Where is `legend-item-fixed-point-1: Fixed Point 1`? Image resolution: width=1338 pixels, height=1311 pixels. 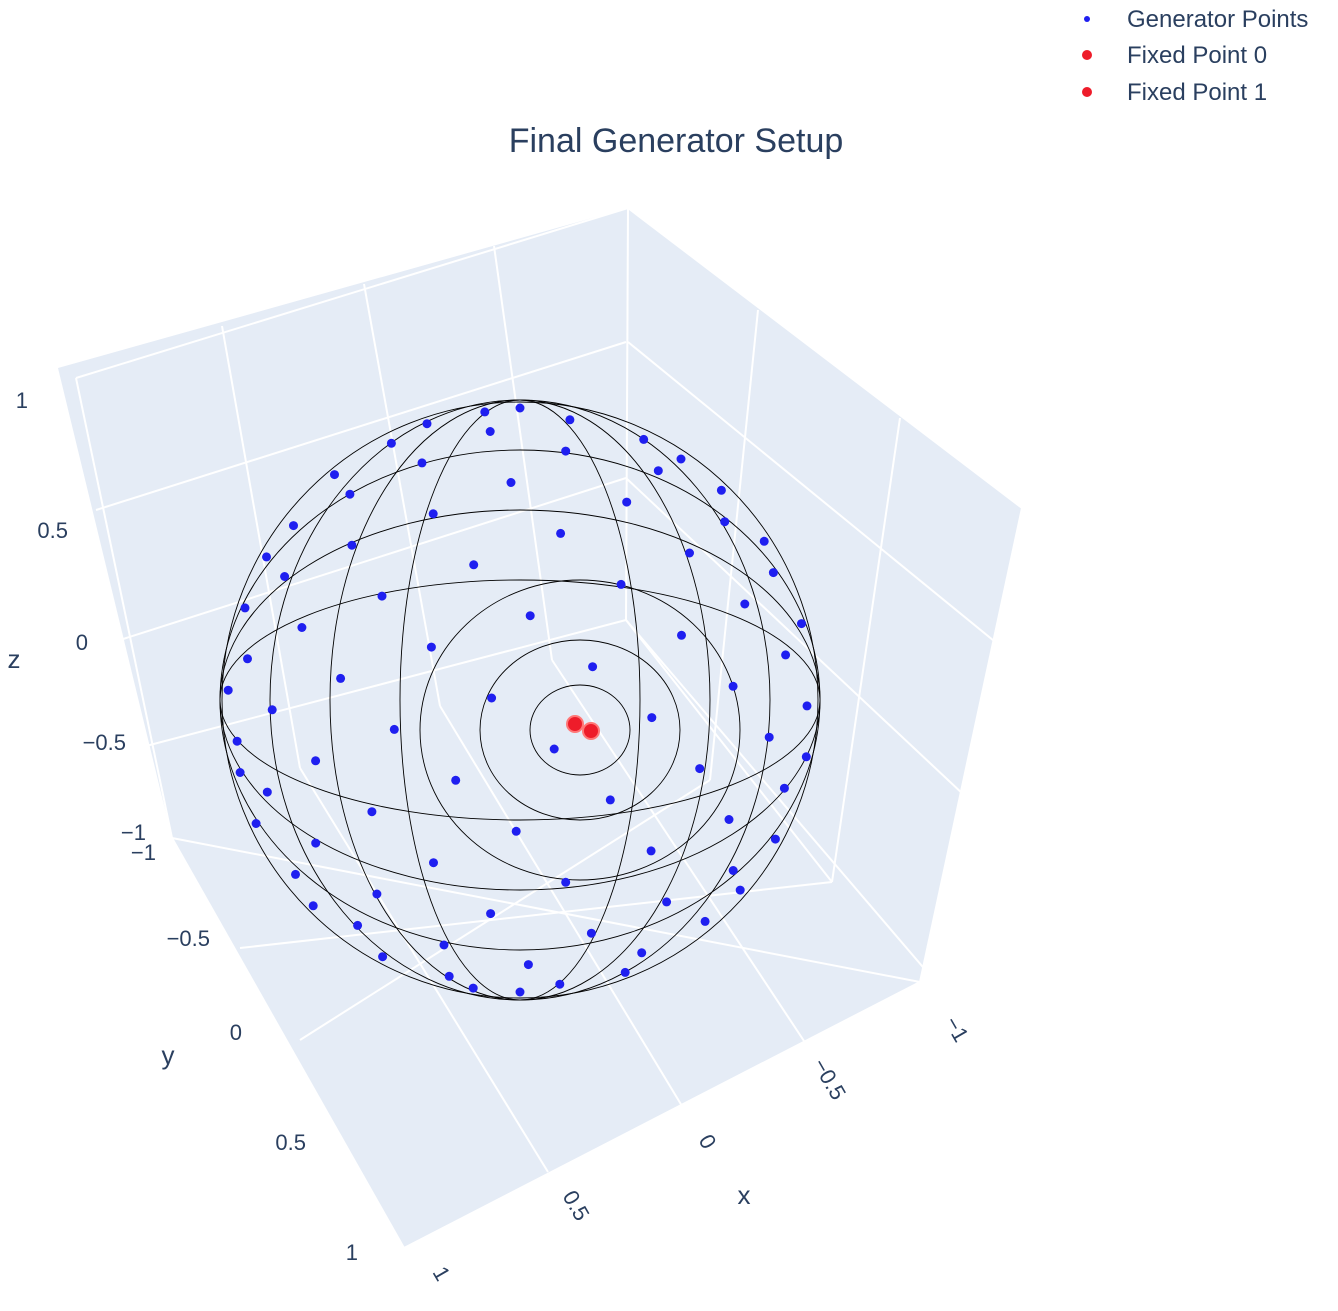 legend-item-fixed-point-1: Fixed Point 1 is located at coordinates (1174, 92).